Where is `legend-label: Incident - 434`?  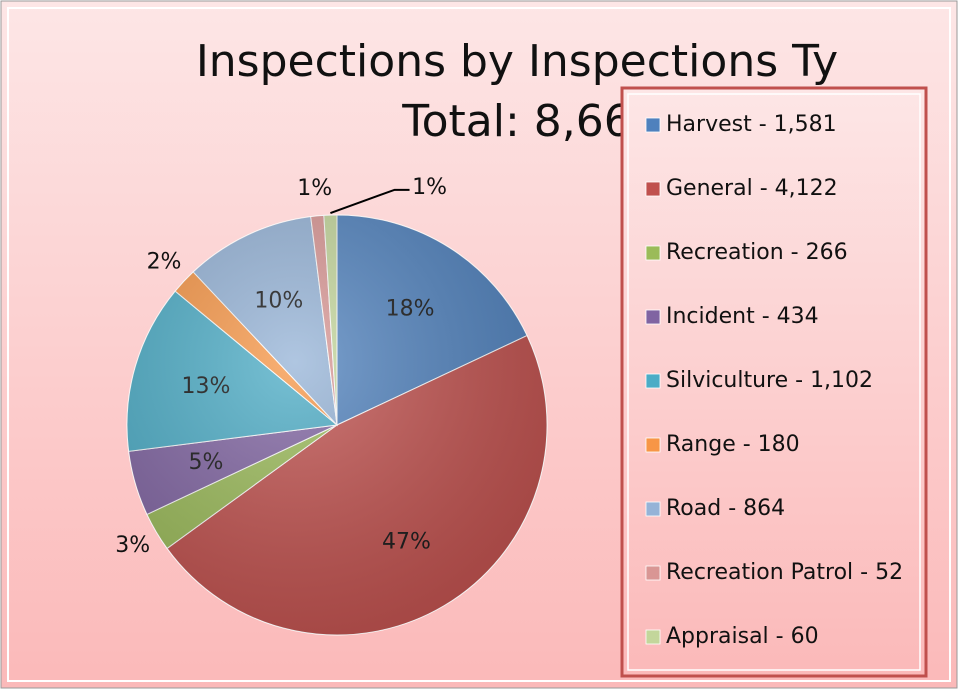 legend-label: Incident - 434 is located at coordinates (742, 316).